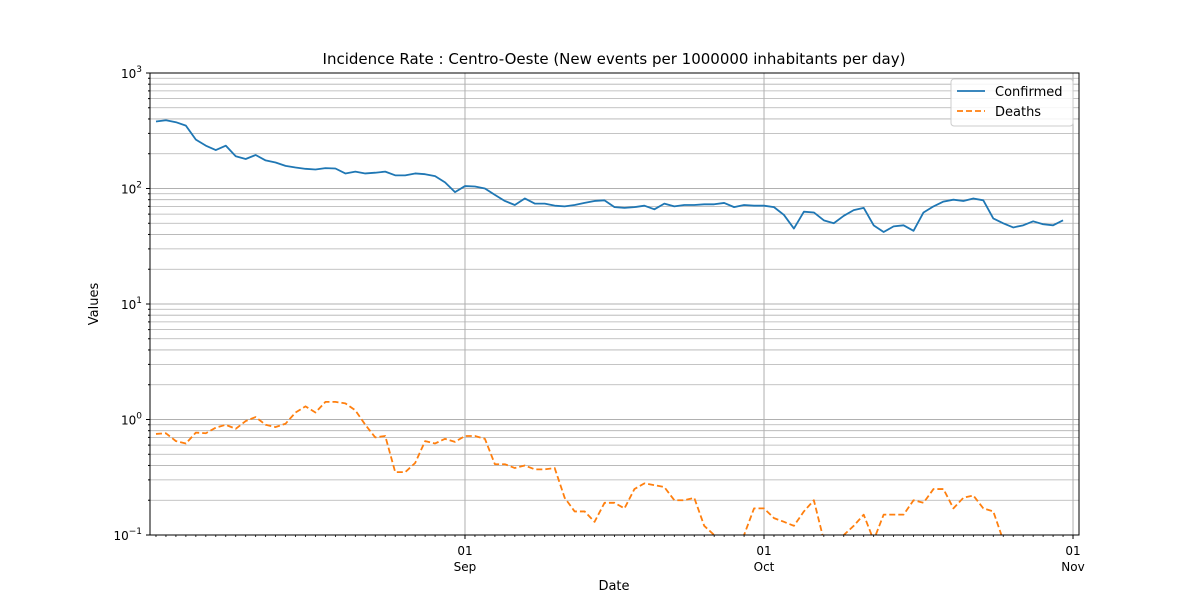 Image resolution: width=1200 pixels, height=600 pixels. Describe the element at coordinates (94, 304) in the screenshot. I see `y-axis-label: Values` at that location.